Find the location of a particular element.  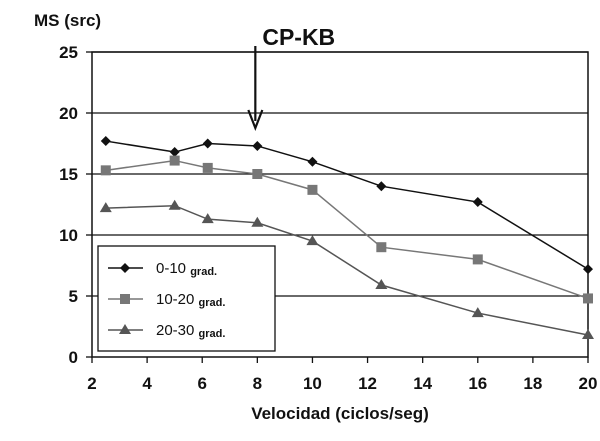

y-axis-title: MS (src) is located at coordinates (67, 20).